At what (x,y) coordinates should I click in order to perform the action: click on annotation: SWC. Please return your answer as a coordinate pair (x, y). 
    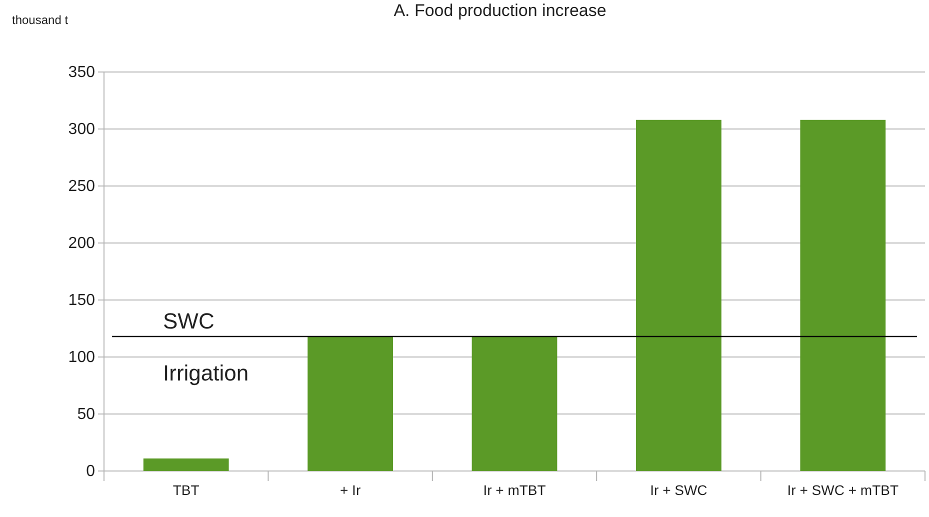
    Looking at the image, I should click on (188, 321).